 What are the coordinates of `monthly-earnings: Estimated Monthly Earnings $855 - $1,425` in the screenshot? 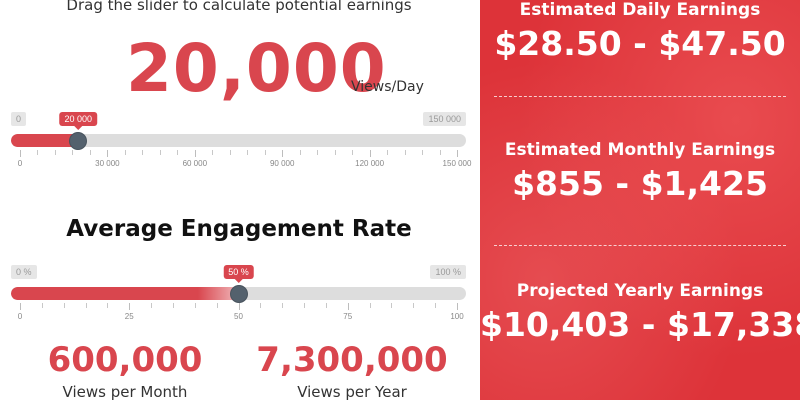 It's located at (640, 171).